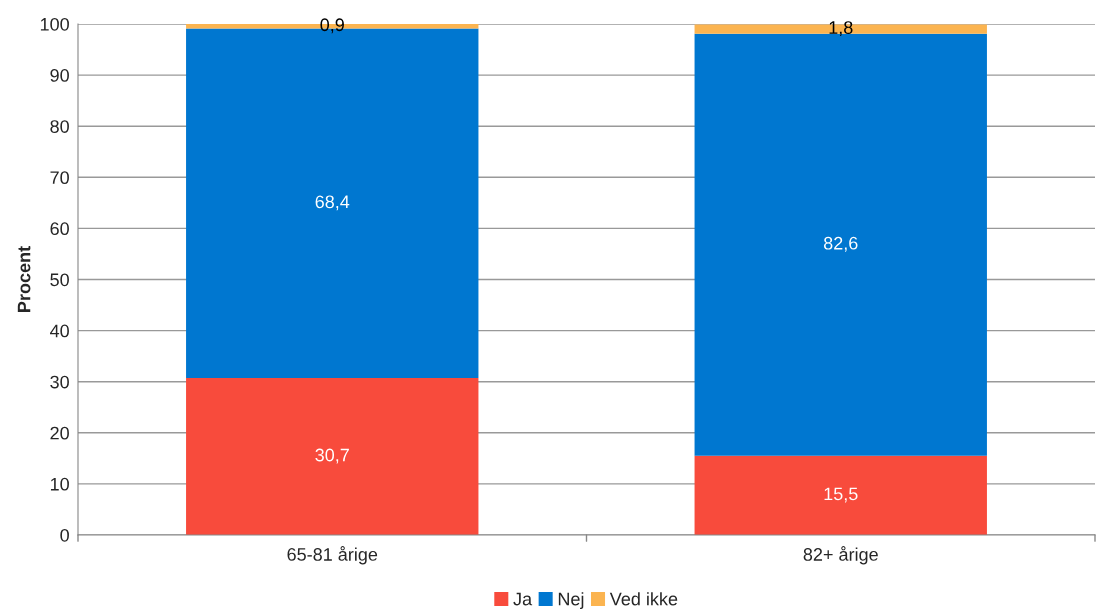 Image resolution: width=1105 pixels, height=613 pixels. Describe the element at coordinates (840, 555) in the screenshot. I see `x-tick-label: 82+ årige` at that location.